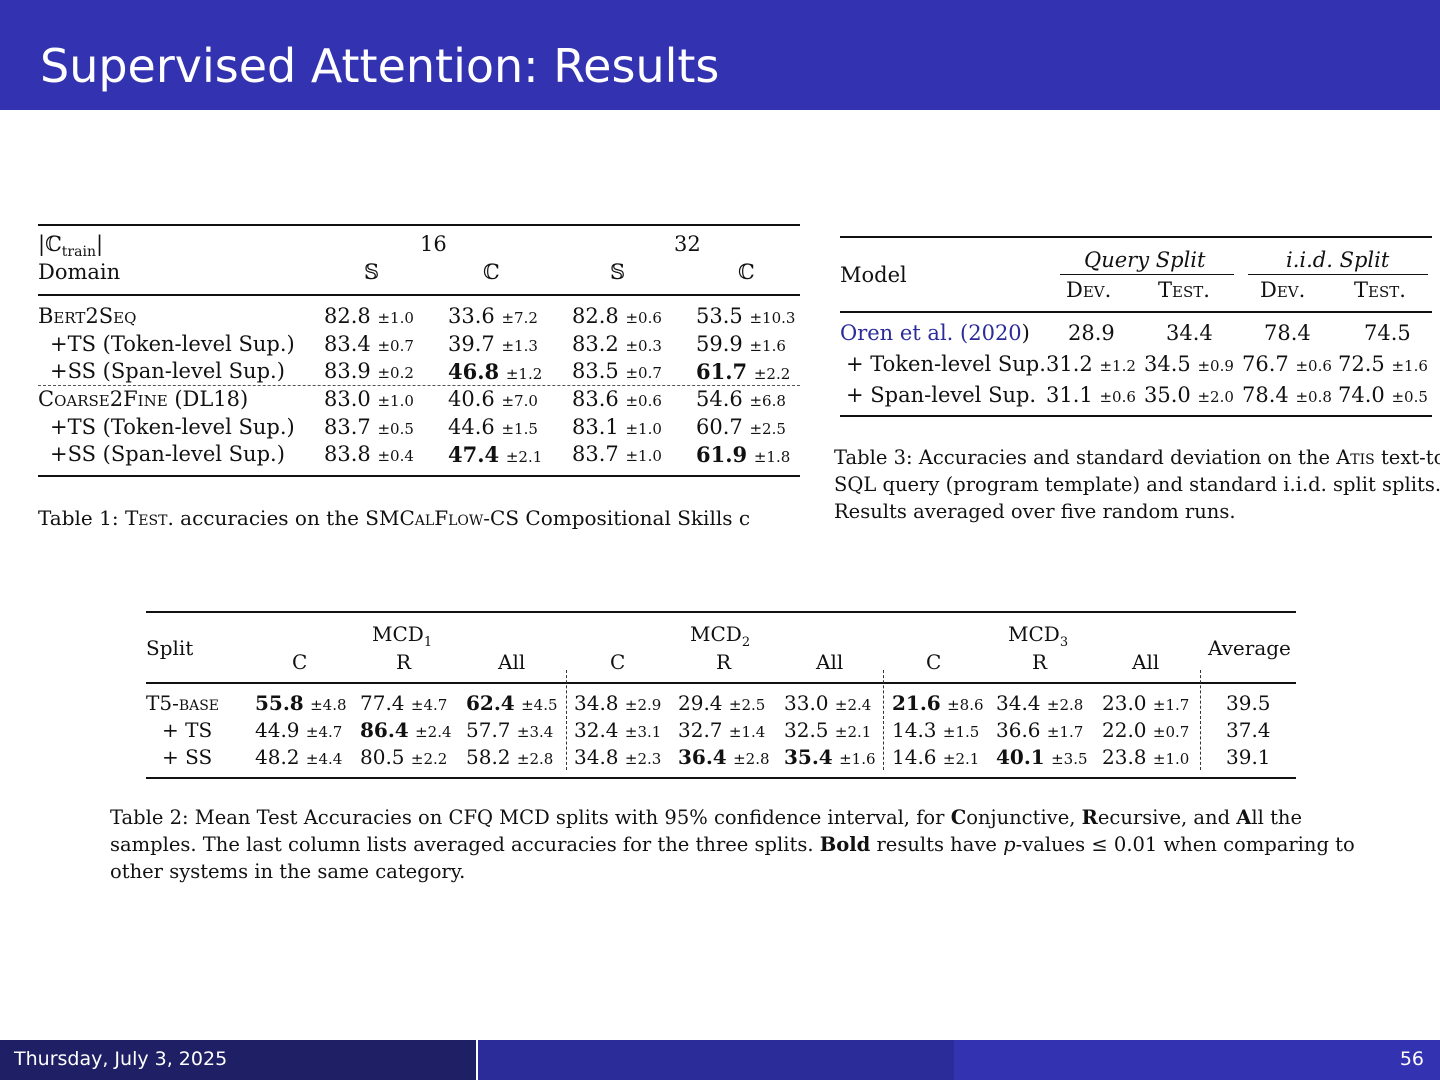 The height and width of the screenshot is (1080, 1440). What do you see at coordinates (935, 333) in the screenshot?
I see `table3-row-name: Oren et al. (2020)` at bounding box center [935, 333].